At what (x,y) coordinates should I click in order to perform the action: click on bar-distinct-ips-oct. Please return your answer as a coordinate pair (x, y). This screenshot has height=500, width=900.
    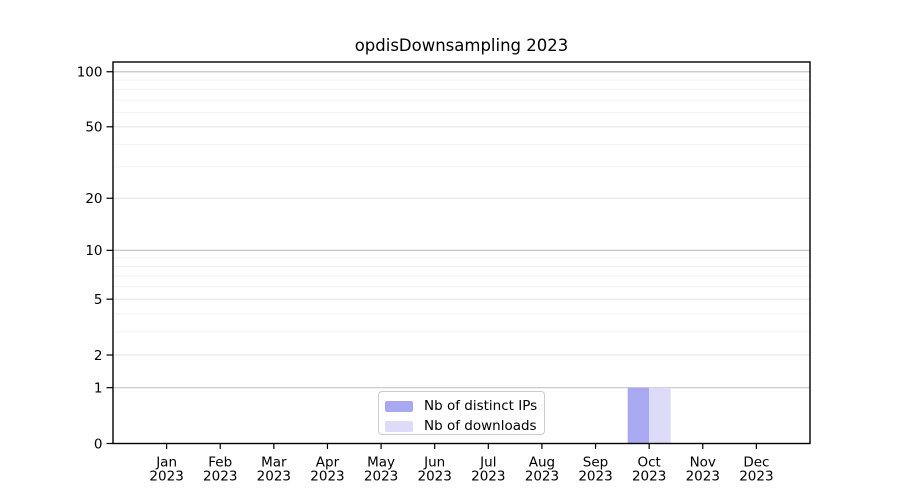
    Looking at the image, I should click on (638, 415).